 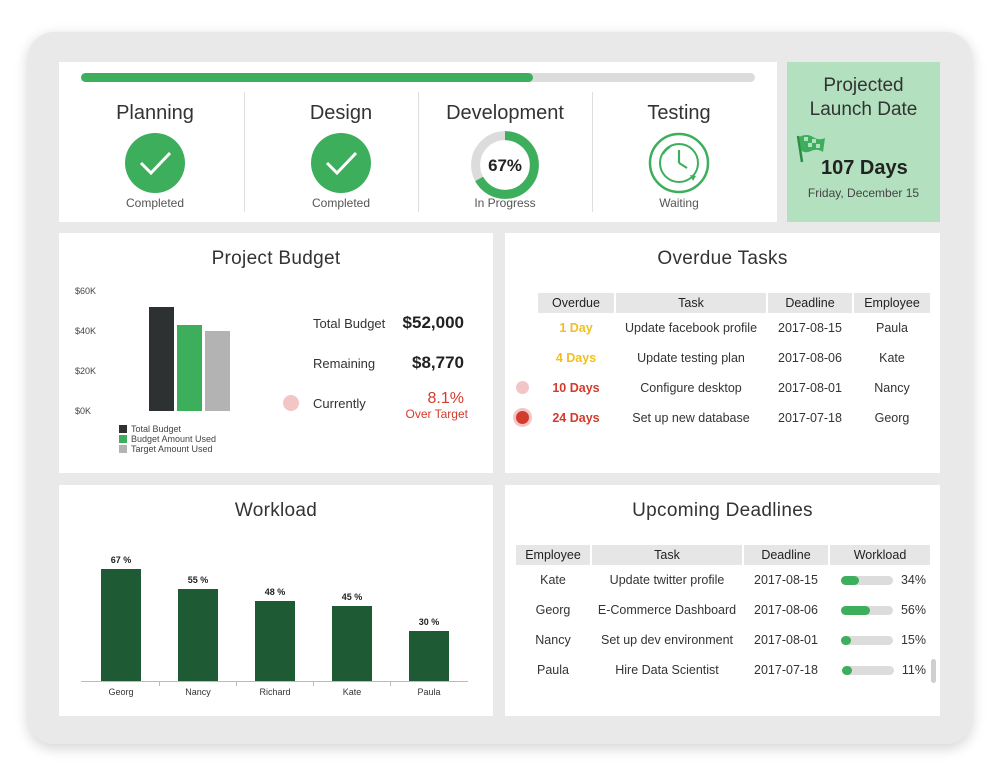 I want to click on task-cell: Update testing plan, so click(x=691, y=358).